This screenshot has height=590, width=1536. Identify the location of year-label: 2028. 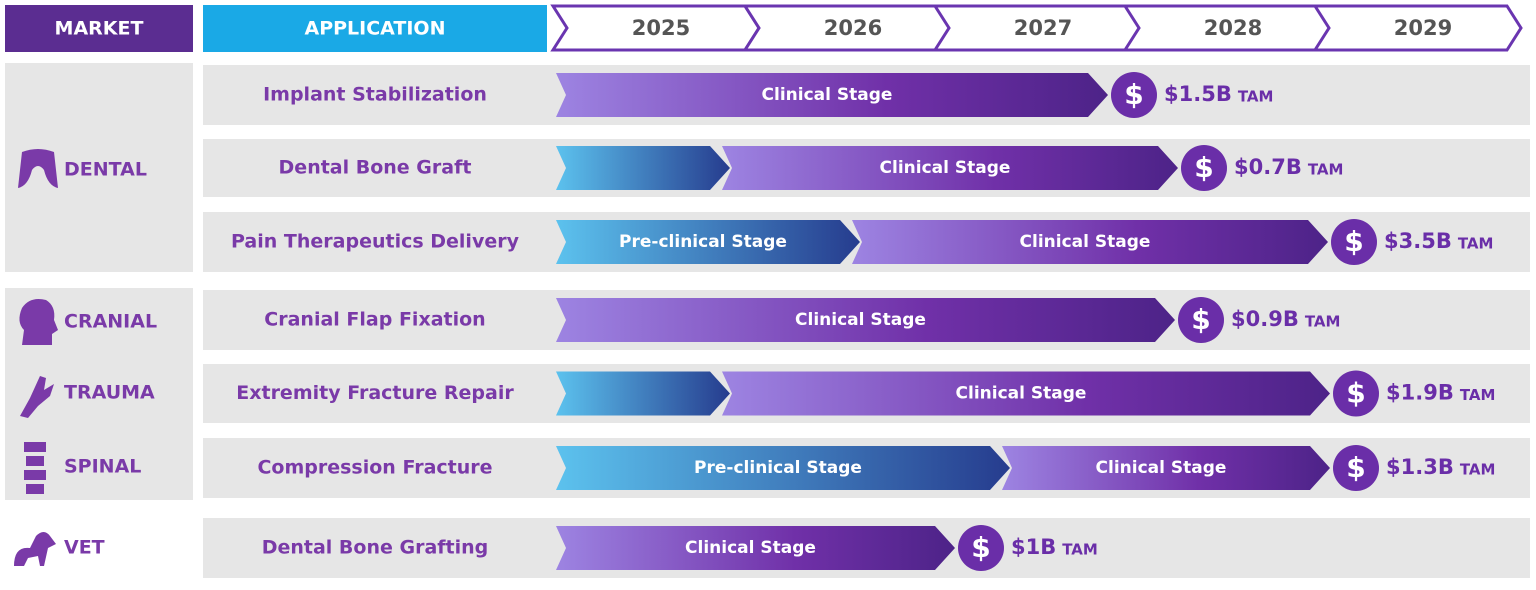
(1233, 28).